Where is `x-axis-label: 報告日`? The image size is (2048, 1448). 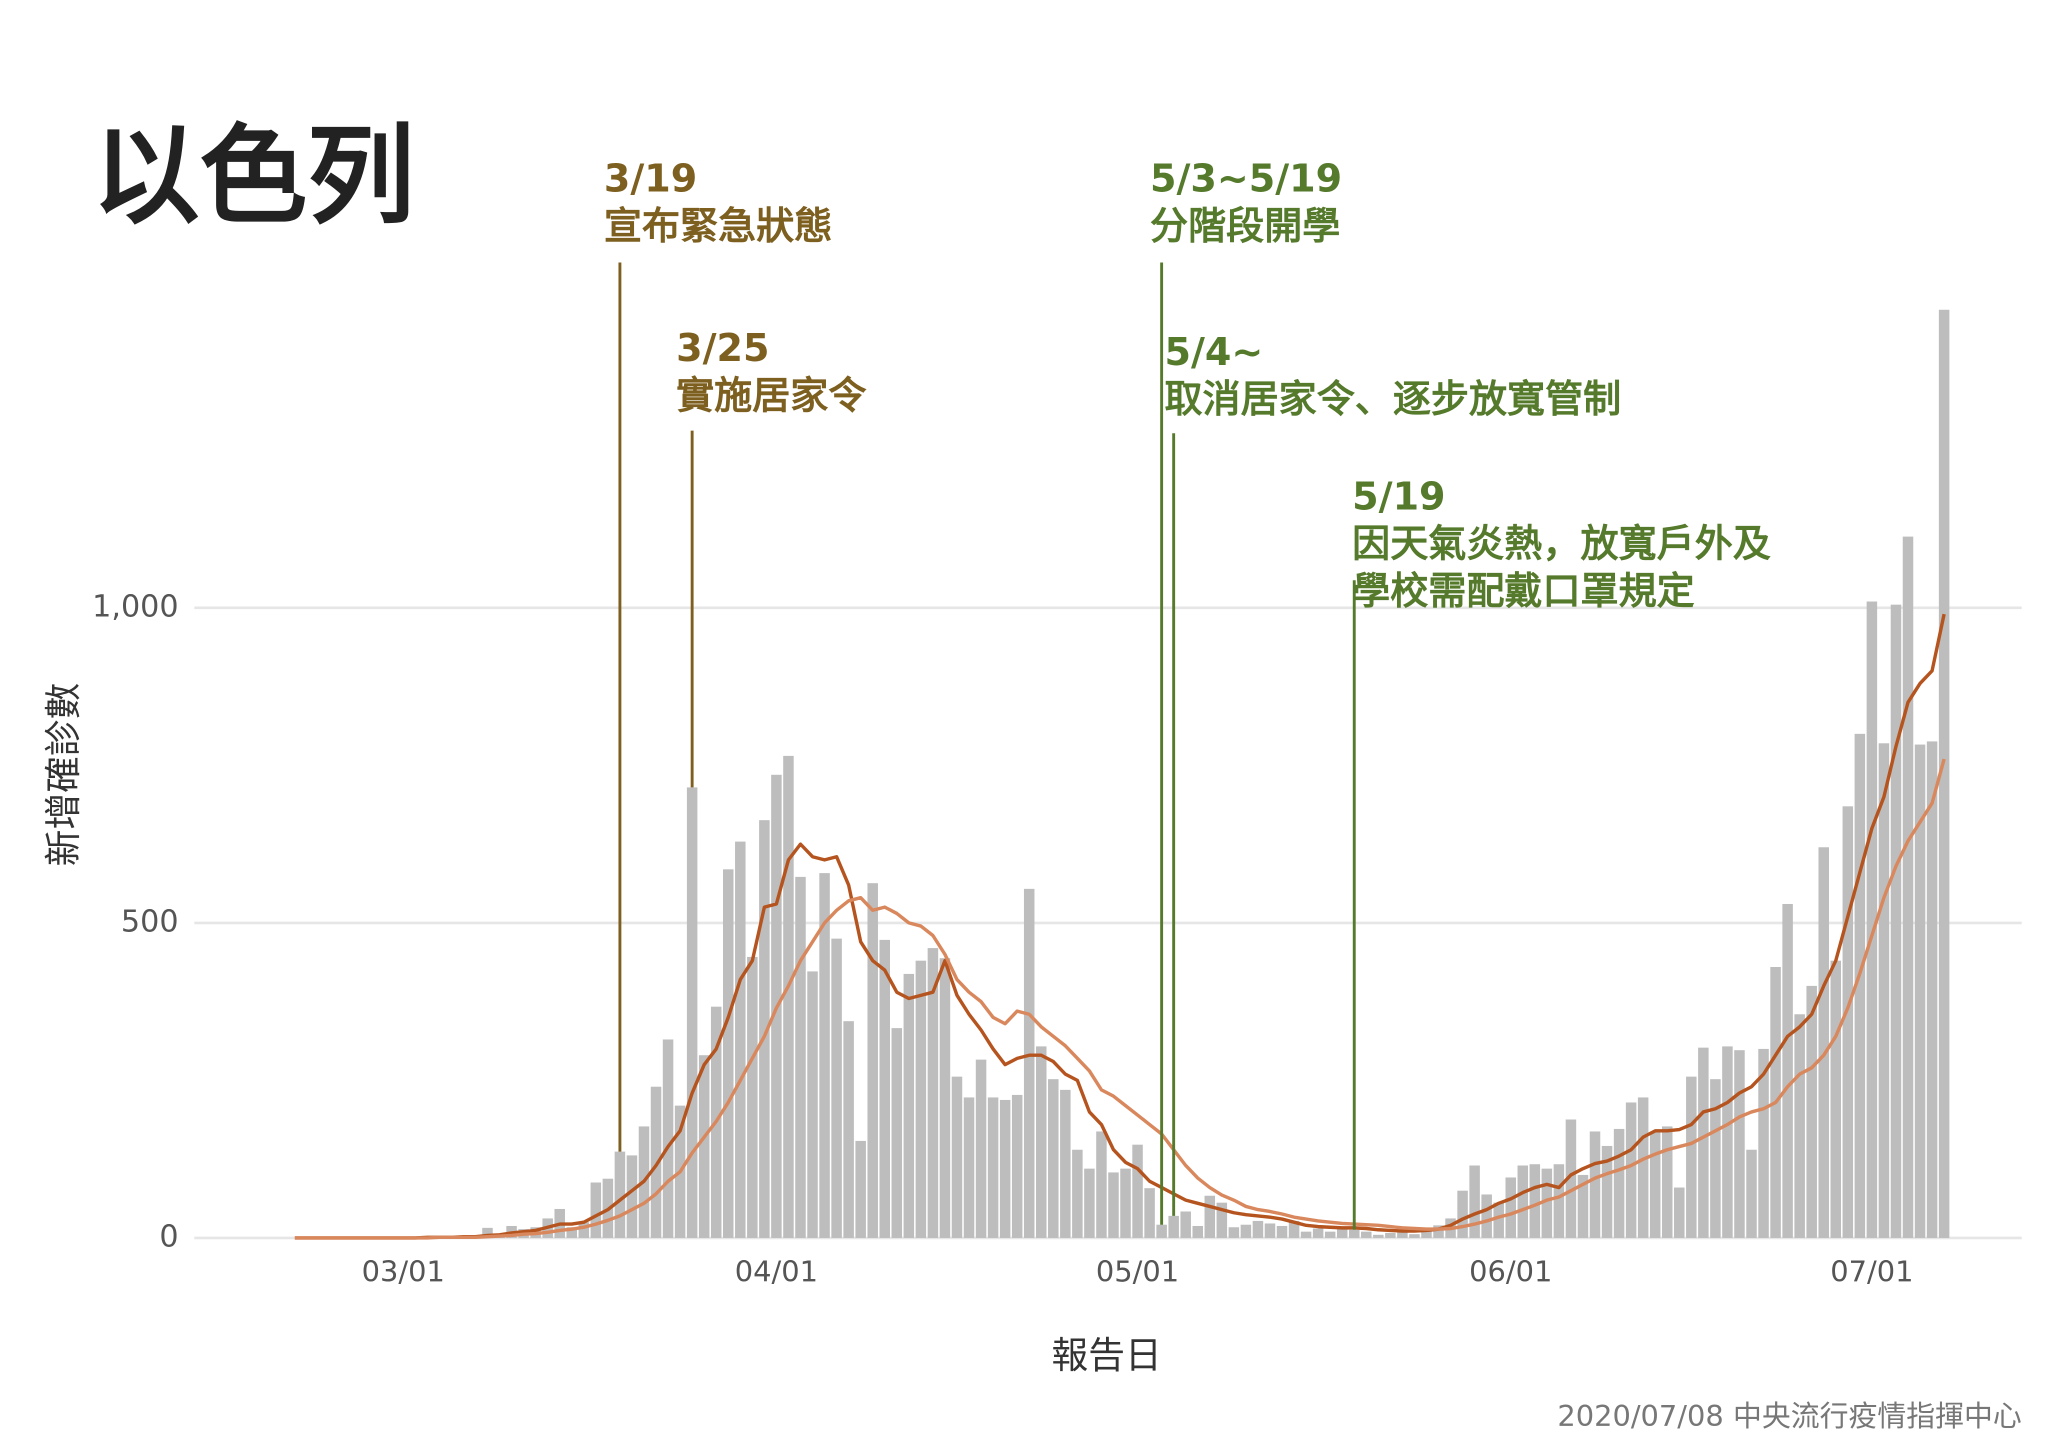 x-axis-label: 報告日 is located at coordinates (1107, 1355).